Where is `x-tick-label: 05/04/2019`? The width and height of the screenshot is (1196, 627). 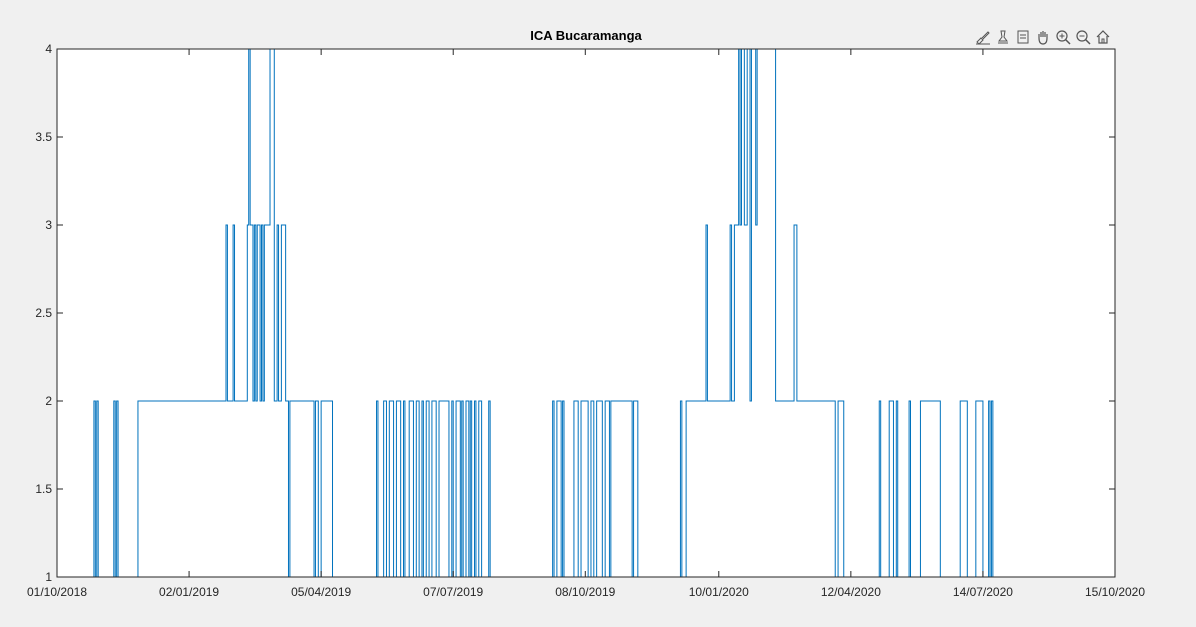
x-tick-label: 05/04/2019 is located at coordinates (321, 592).